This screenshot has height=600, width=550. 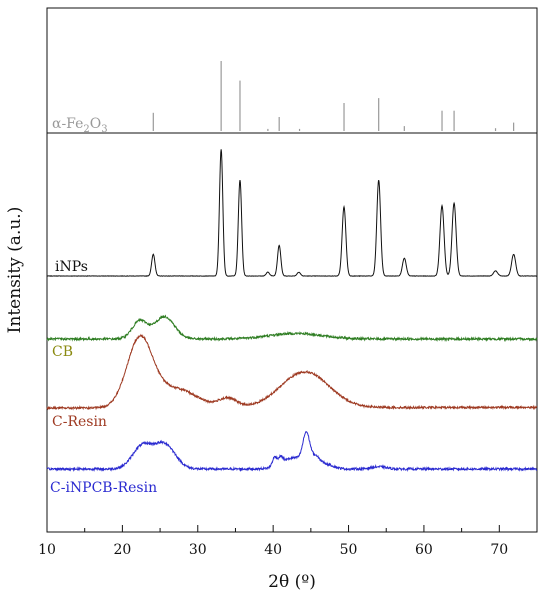 I want to click on x-tick-label: 20, so click(x=122, y=550).